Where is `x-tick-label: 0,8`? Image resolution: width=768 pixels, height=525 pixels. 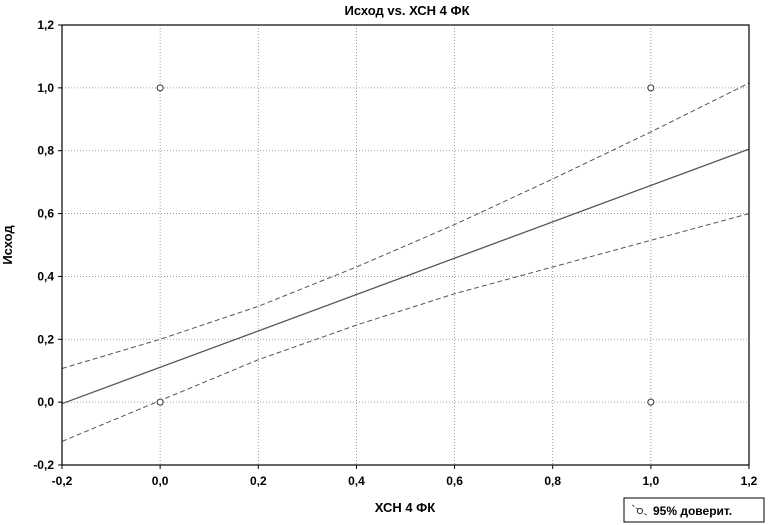 x-tick-label: 0,8 is located at coordinates (552, 481).